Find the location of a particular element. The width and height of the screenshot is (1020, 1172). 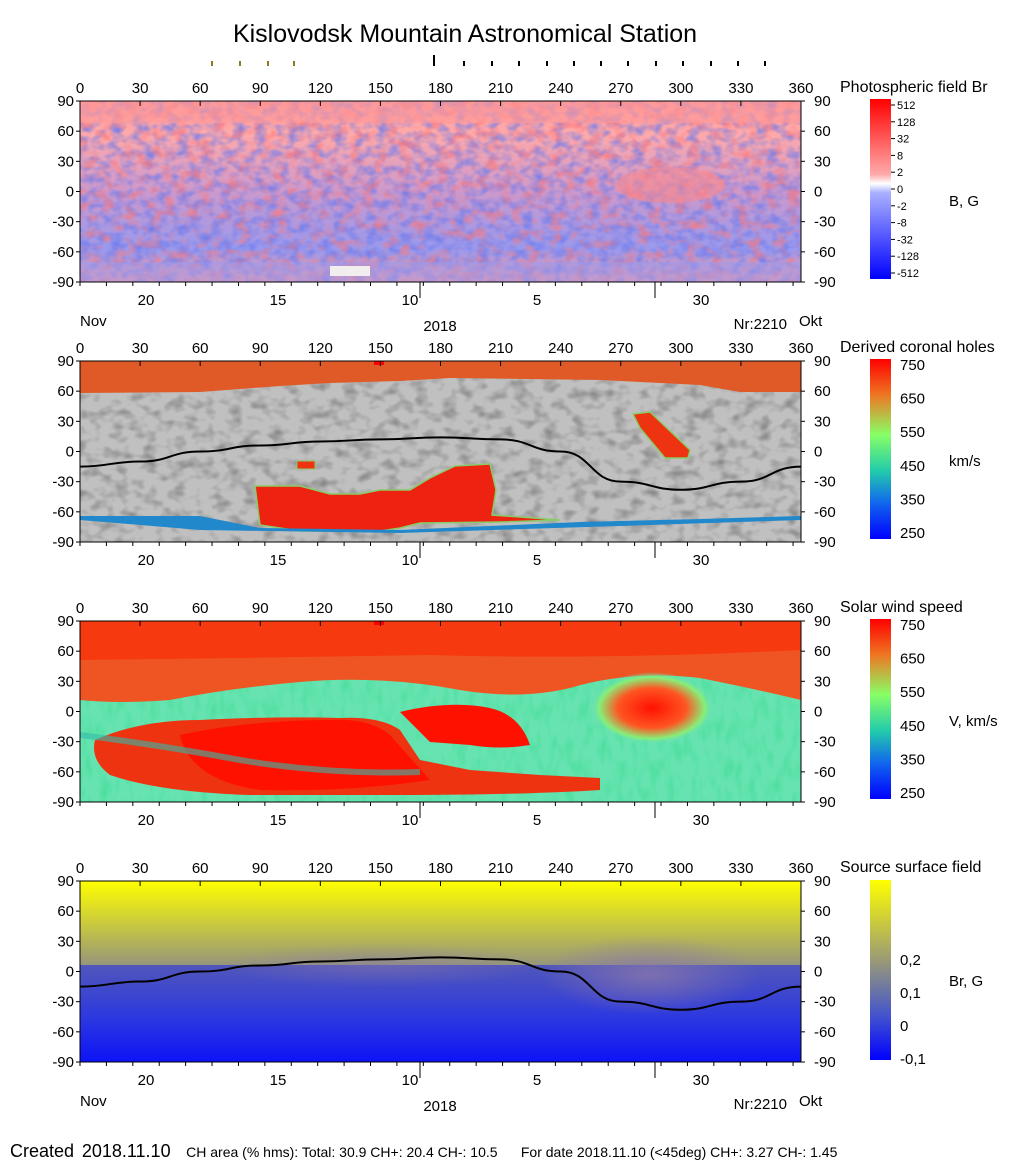

colorbar-tick-label: 750 is located at coordinates (912, 625).